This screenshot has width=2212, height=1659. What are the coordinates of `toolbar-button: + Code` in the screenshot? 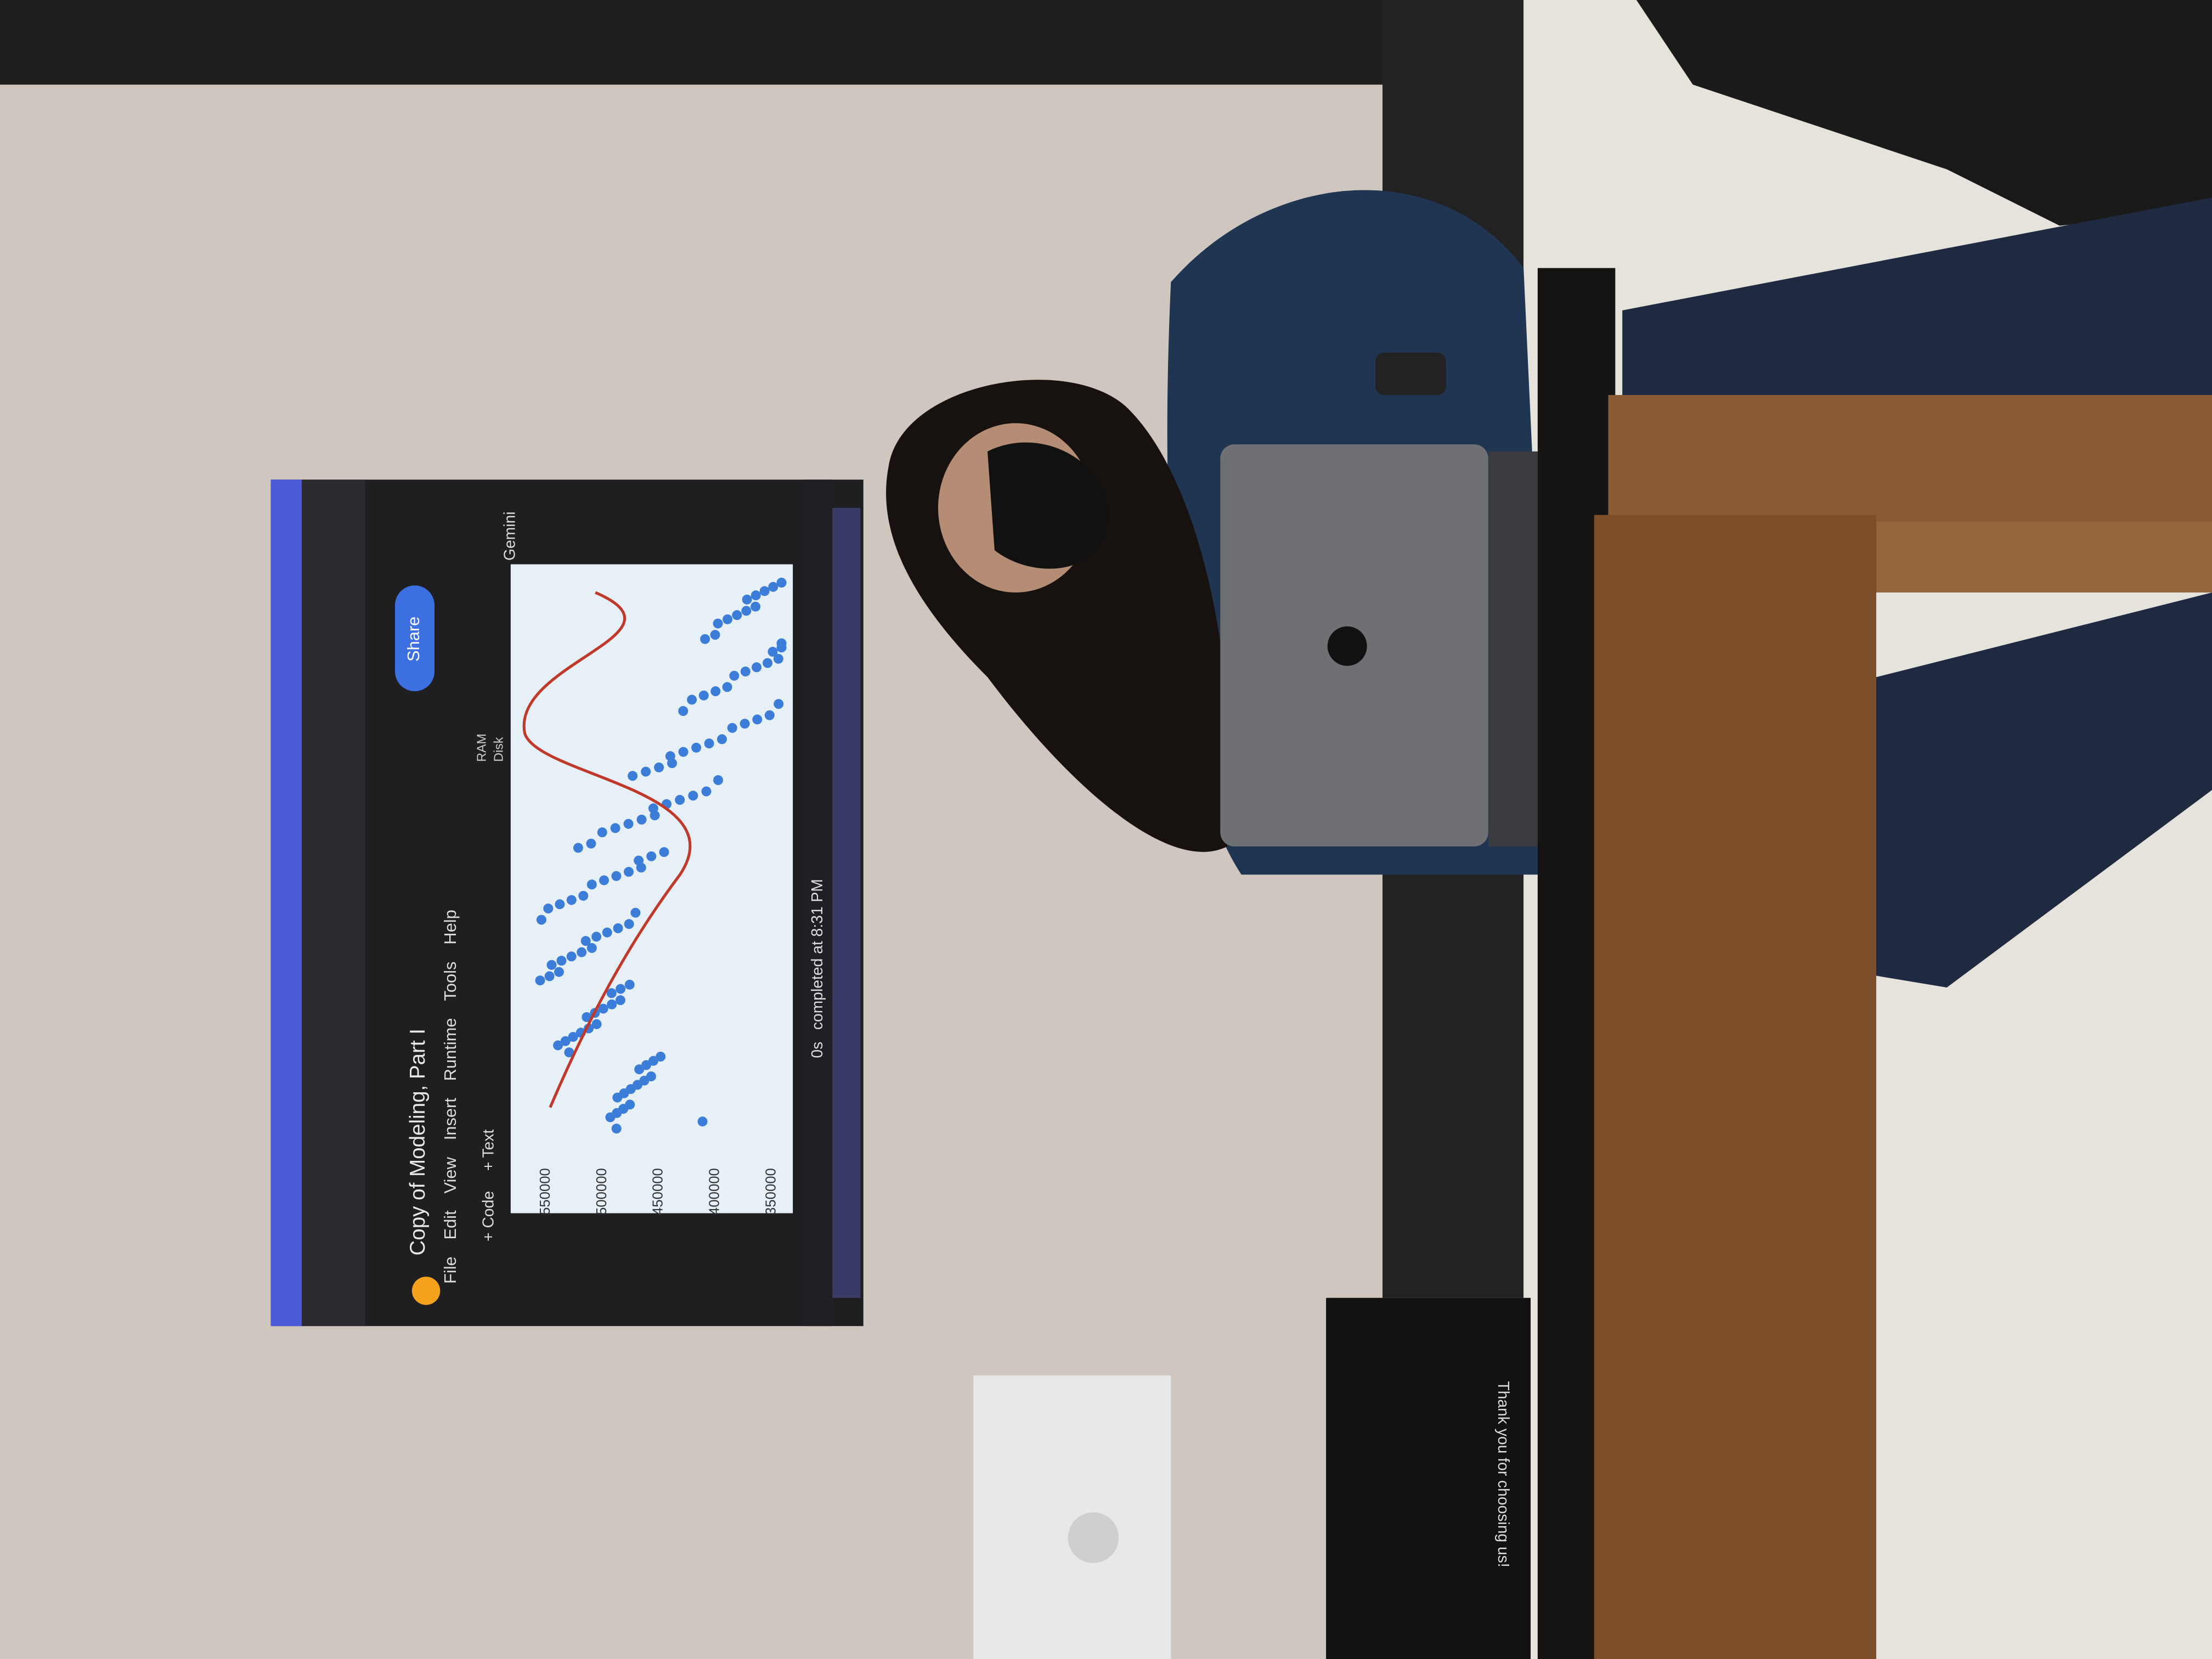 It's located at (488, 1217).